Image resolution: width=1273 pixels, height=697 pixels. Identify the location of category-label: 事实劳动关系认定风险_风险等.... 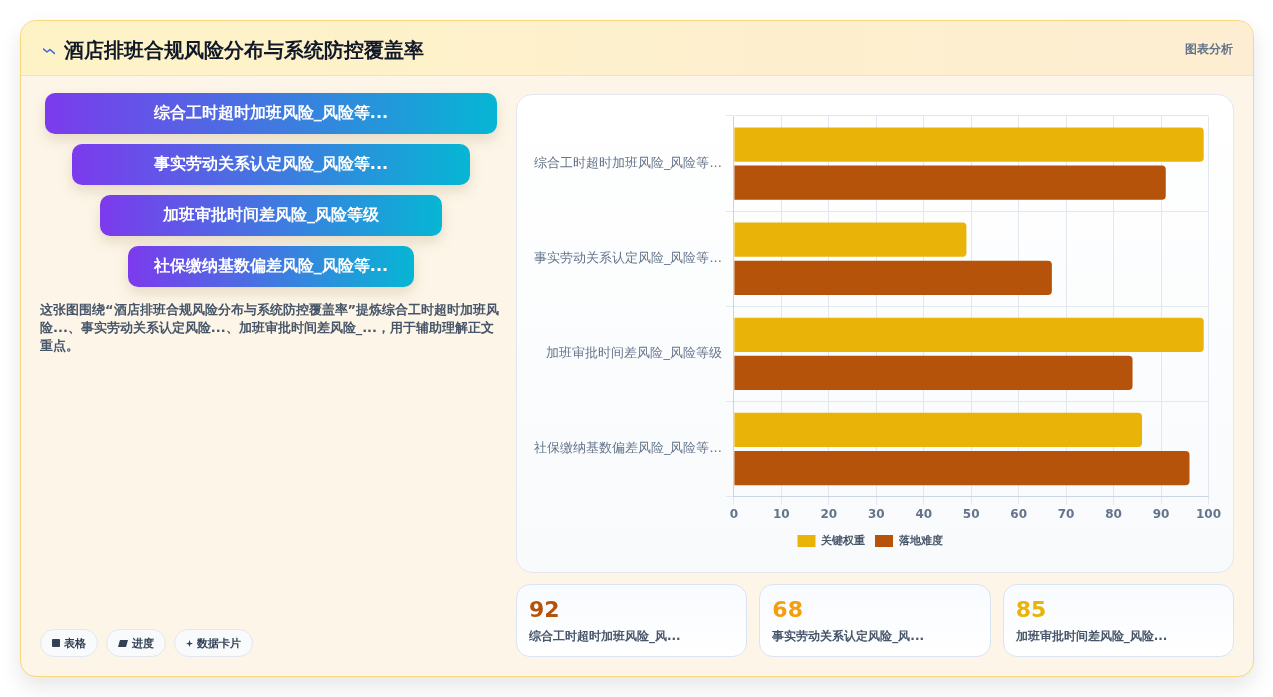
(271, 164).